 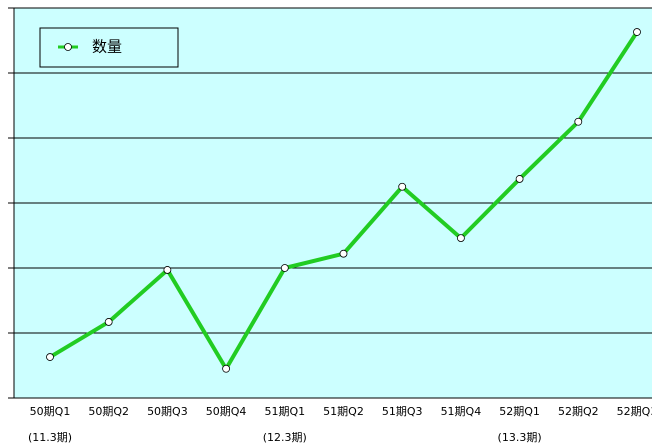 I want to click on x-tick-label: 52期Q2, so click(x=578, y=411).